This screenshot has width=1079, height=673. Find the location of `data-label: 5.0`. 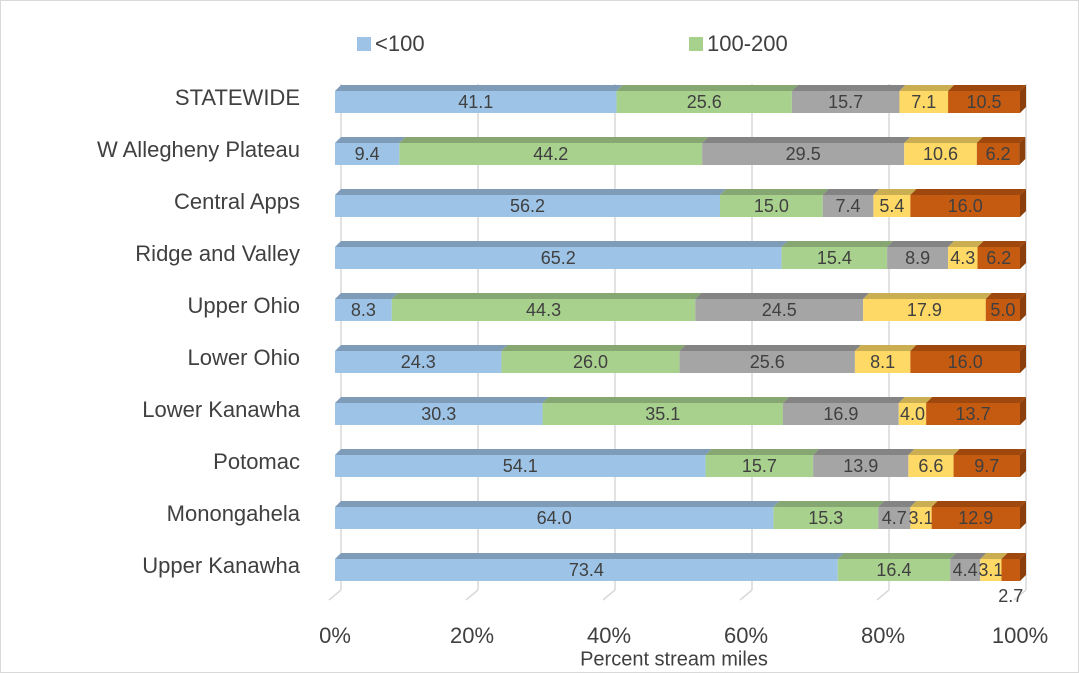

data-label: 5.0 is located at coordinates (1002, 310).